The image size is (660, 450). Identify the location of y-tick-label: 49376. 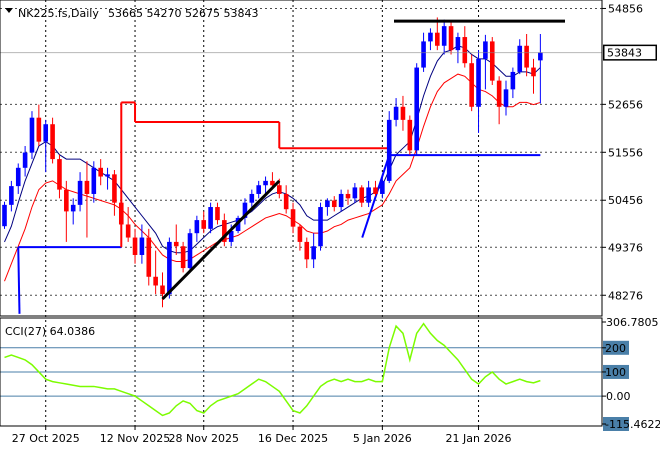
(625, 247).